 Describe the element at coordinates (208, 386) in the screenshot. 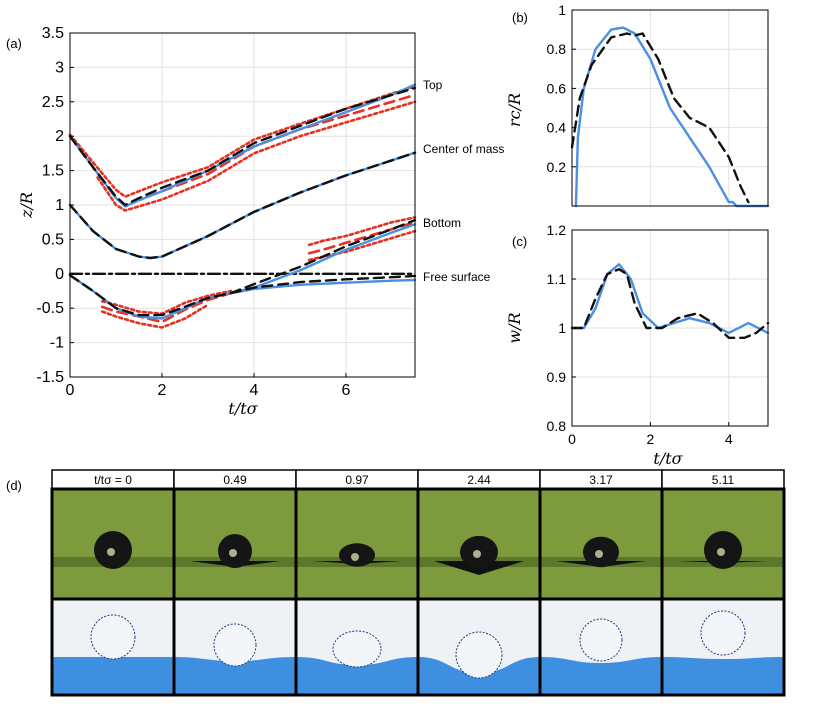

I see `panel-a-xticks: 0 2 4 6` at that location.